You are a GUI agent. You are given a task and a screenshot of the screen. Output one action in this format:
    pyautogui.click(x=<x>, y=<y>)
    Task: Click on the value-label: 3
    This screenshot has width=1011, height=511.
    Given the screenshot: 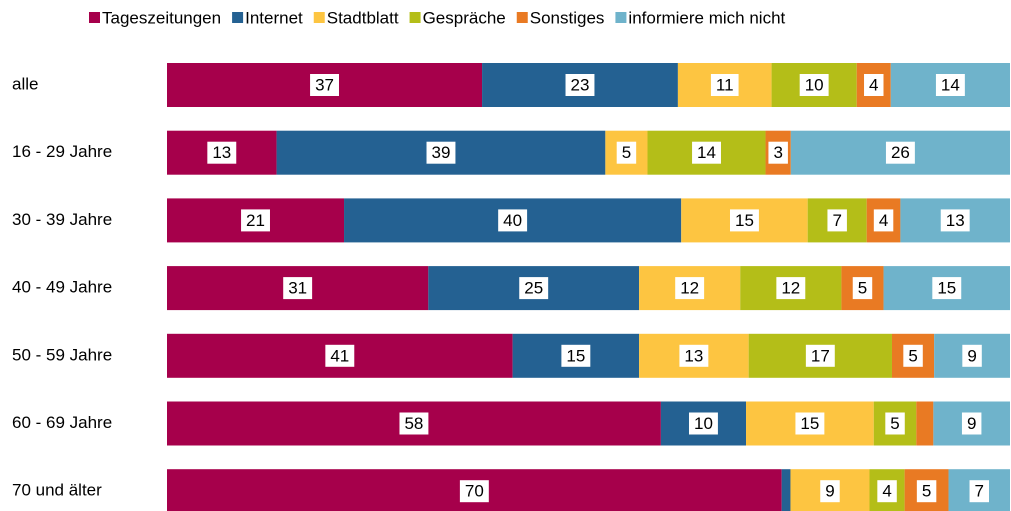 What is the action you would take?
    pyautogui.click(x=777, y=152)
    